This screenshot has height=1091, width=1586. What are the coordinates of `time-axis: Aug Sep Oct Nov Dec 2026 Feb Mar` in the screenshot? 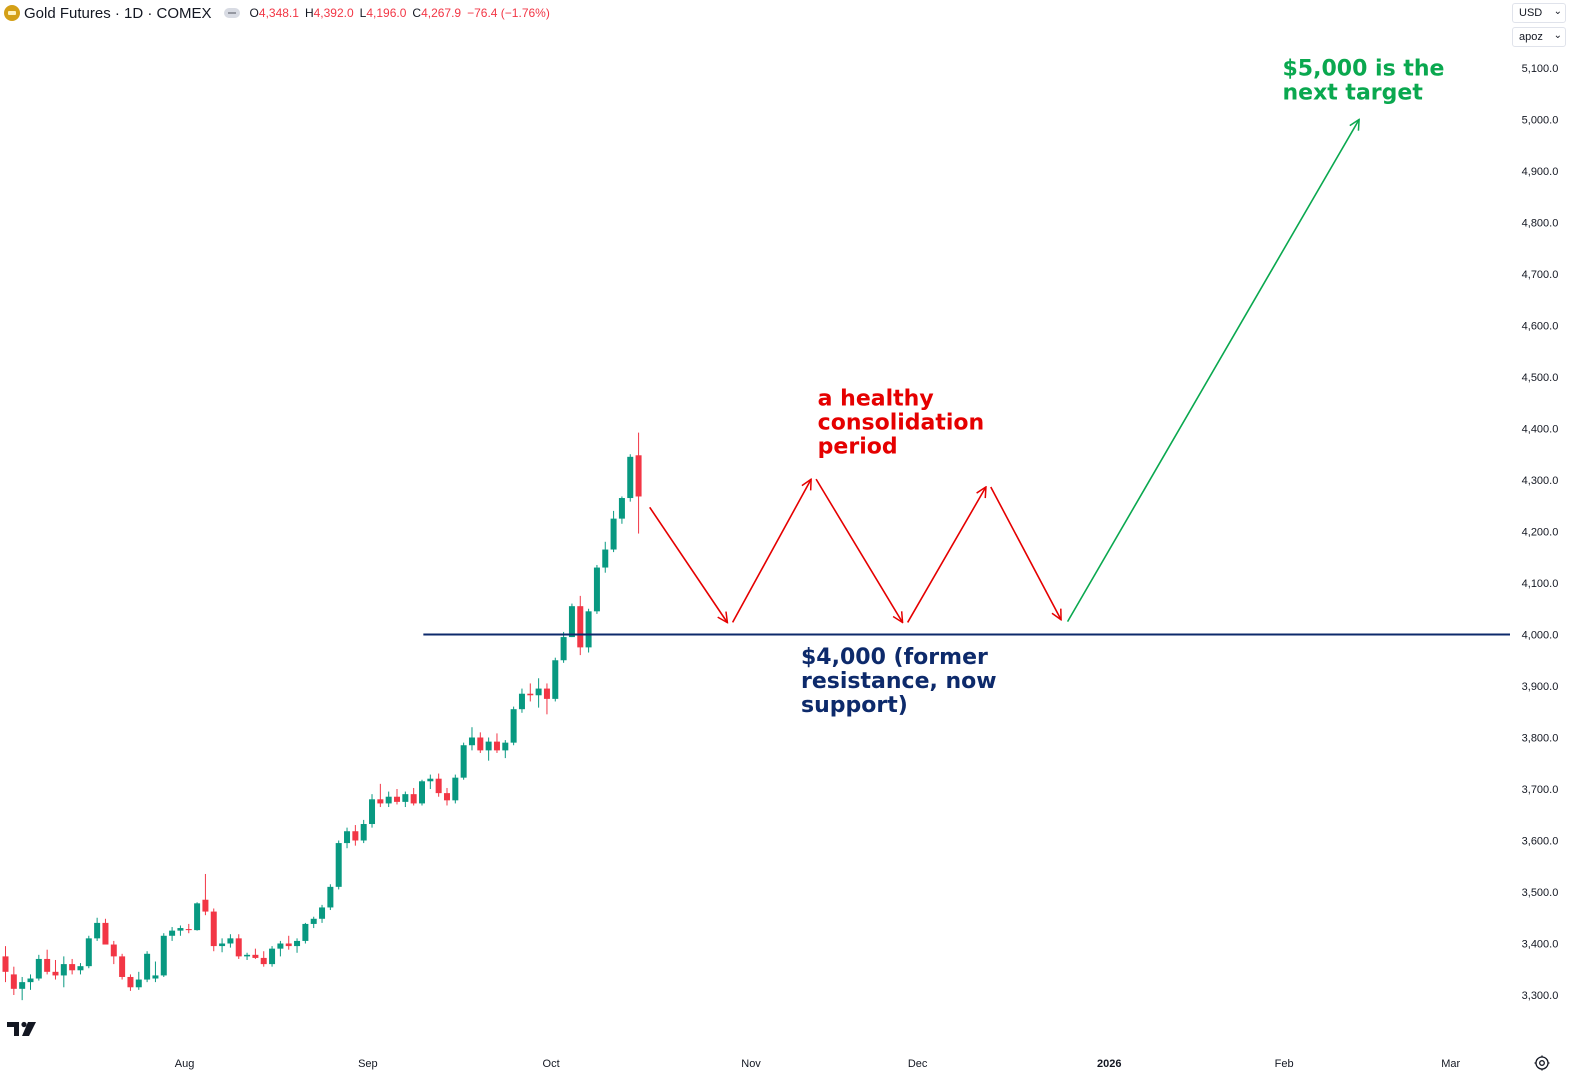 It's located at (818, 1064).